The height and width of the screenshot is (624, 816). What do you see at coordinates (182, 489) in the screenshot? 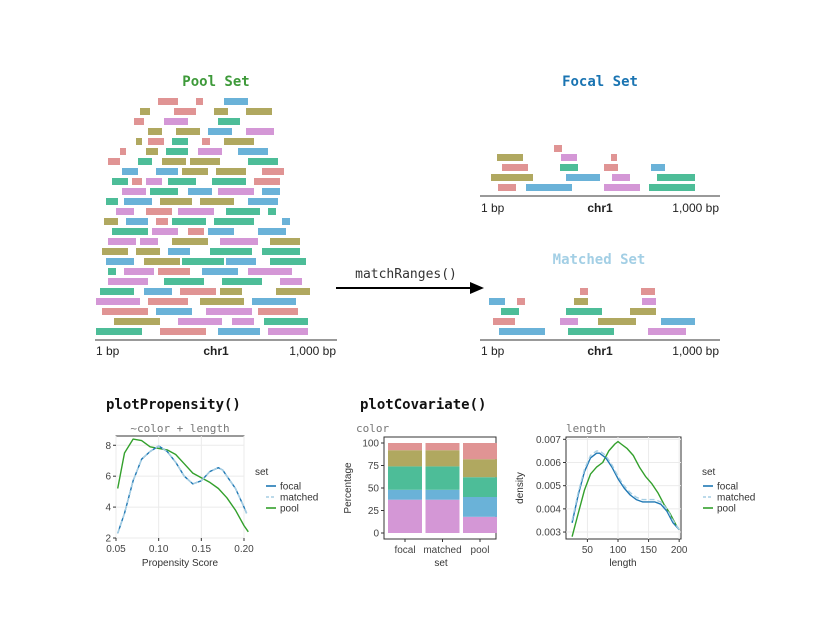
I see `propensity-line-matched` at bounding box center [182, 489].